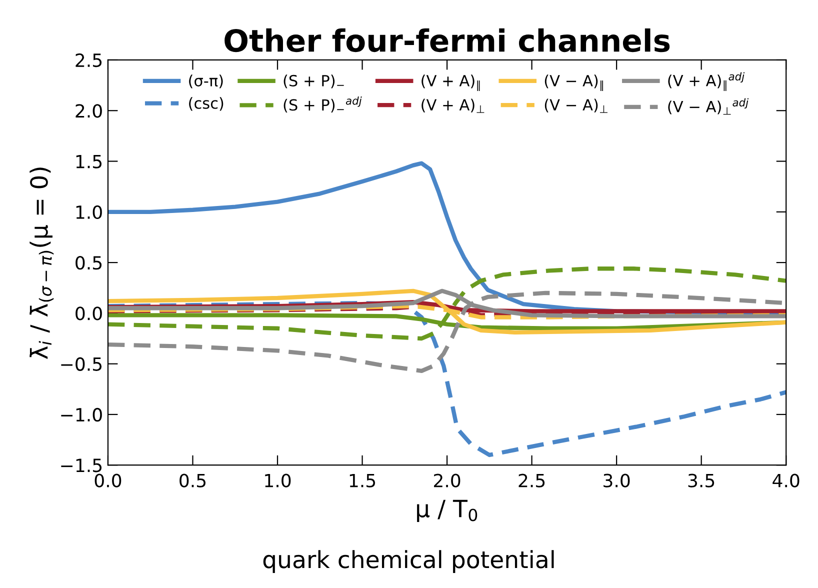 The image size is (818, 588). Describe the element at coordinates (408, 561) in the screenshot. I see `text: quark chemical potential` at that location.